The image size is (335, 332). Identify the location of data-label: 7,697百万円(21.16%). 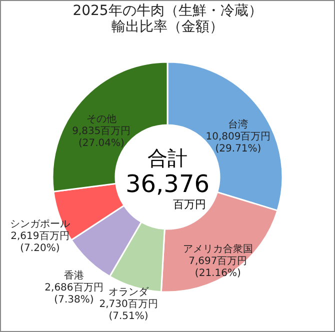
(218, 268).